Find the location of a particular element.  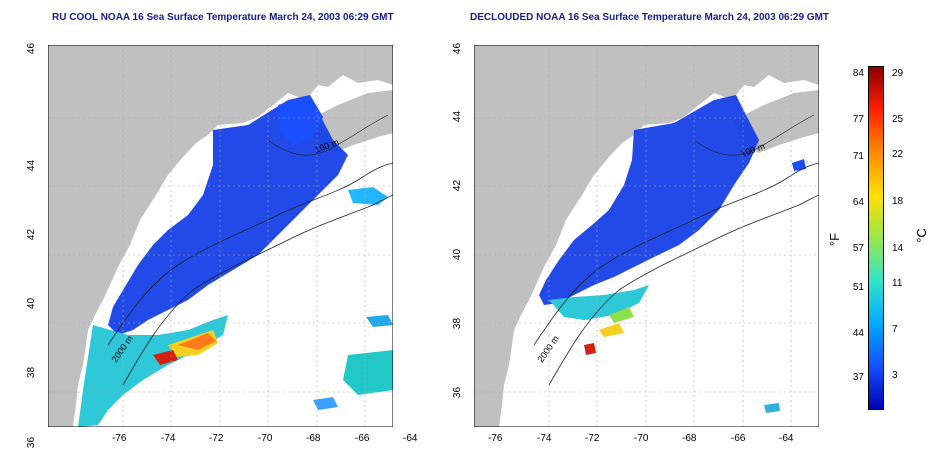

sst-yellow-patch is located at coordinates (611, 330).